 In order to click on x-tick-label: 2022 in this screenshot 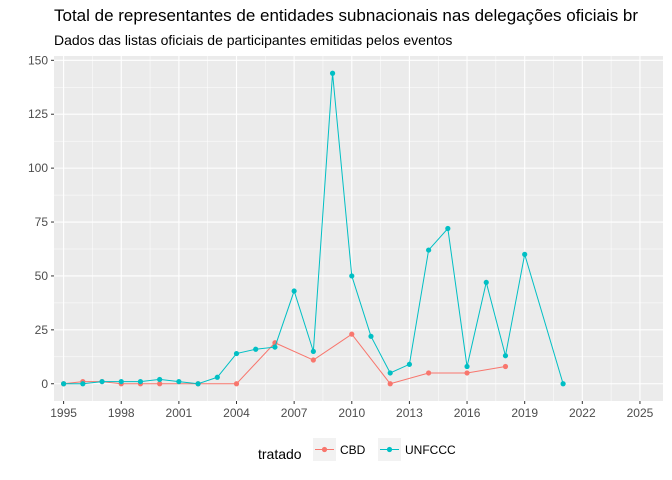, I will do `click(582, 413)`.